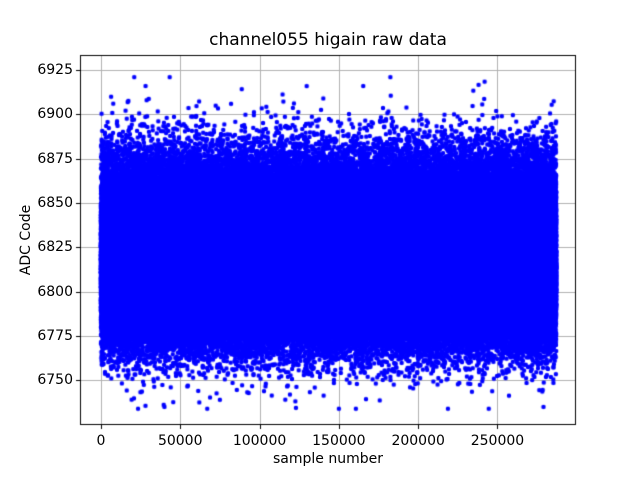 The image size is (640, 480). Describe the element at coordinates (55, 158) in the screenshot. I see `y-tick-label-6875: 6875` at that location.